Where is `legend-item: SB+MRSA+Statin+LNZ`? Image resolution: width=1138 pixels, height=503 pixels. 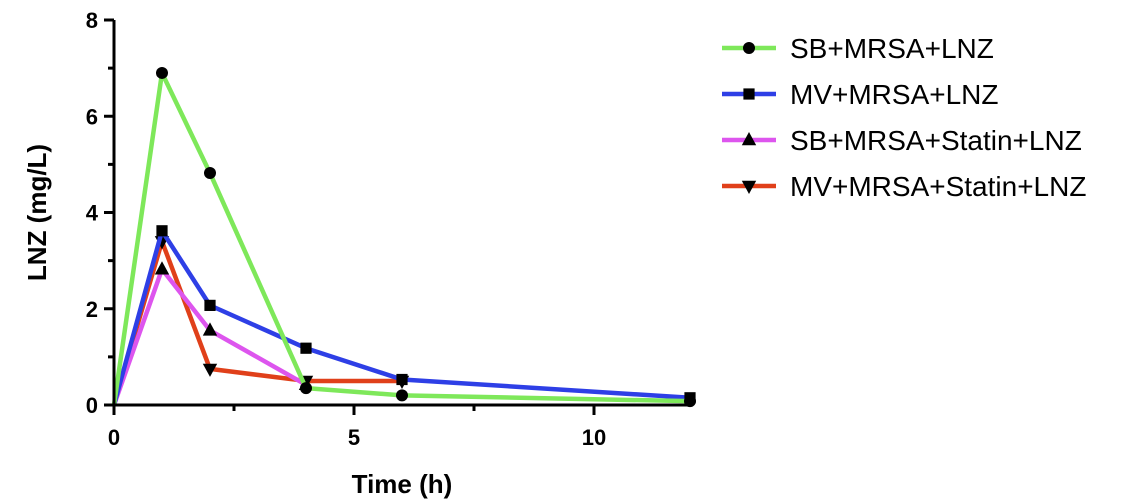 legend-item: SB+MRSA+Statin+LNZ is located at coordinates (902, 140).